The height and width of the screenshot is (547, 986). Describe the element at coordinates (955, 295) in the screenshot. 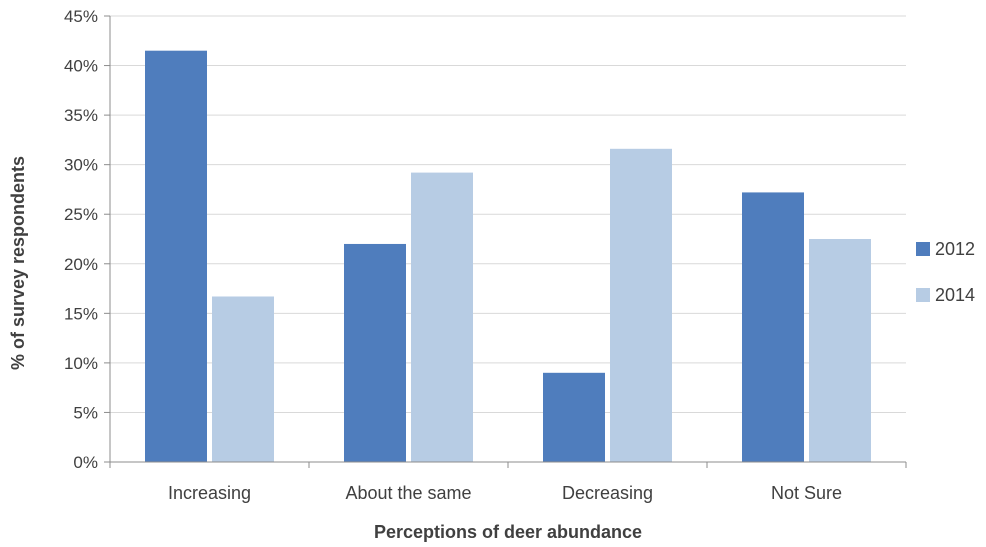

I see `legend-label-2014: 2014` at that location.